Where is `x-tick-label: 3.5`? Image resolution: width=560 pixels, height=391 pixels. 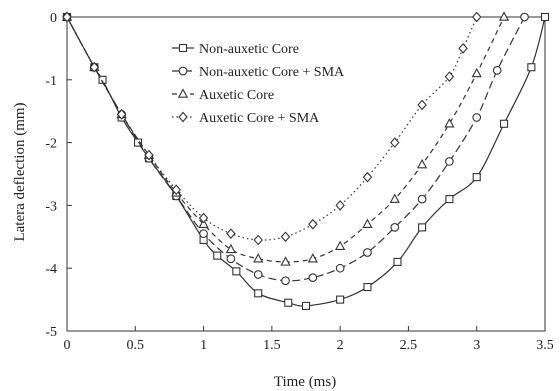 x-tick-label: 3.5 is located at coordinates (545, 345).